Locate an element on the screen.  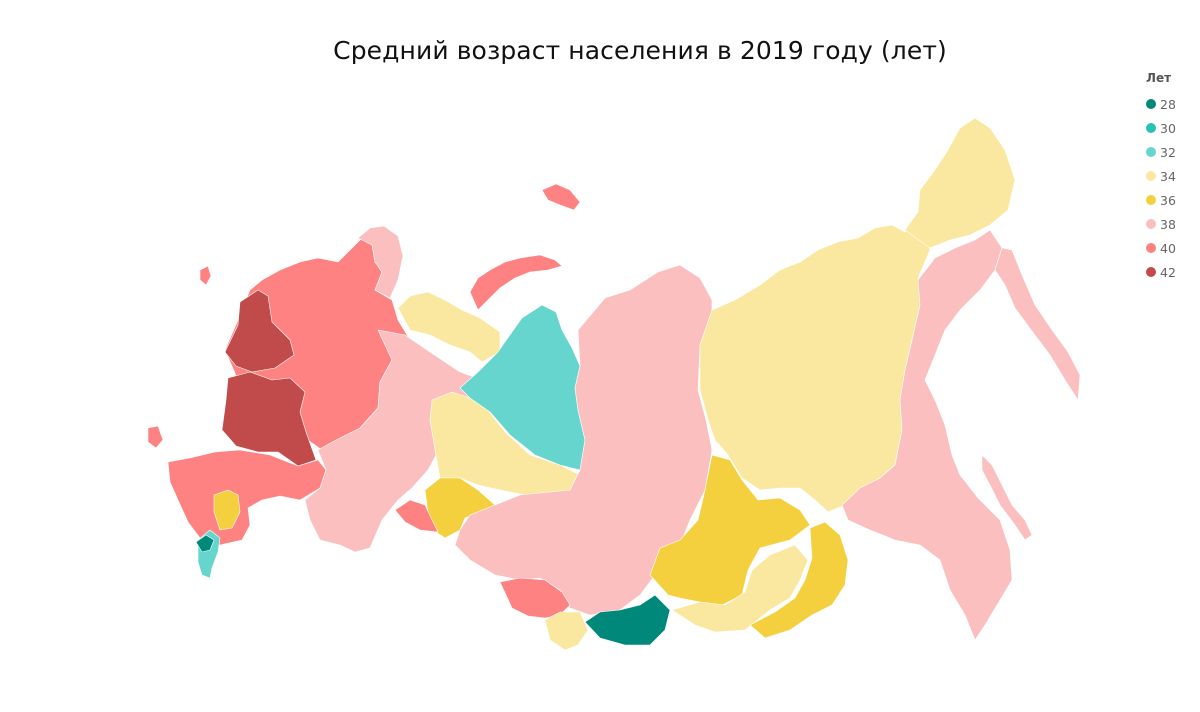
legend-label: 32 is located at coordinates (1168, 152).